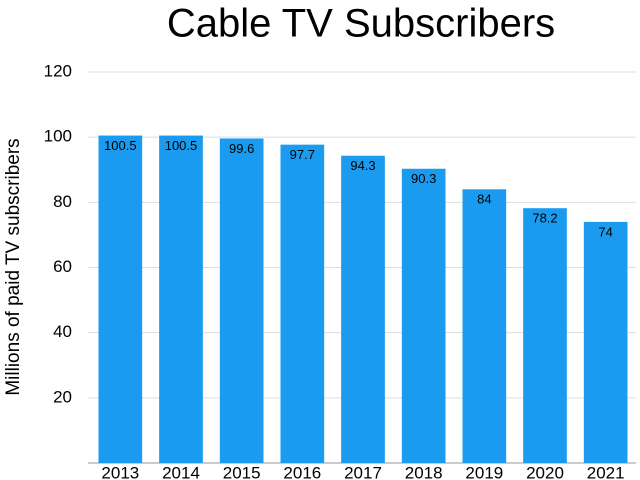 This screenshot has height=480, width=640. What do you see at coordinates (241, 148) in the screenshot?
I see `value-label: 99.6` at bounding box center [241, 148].